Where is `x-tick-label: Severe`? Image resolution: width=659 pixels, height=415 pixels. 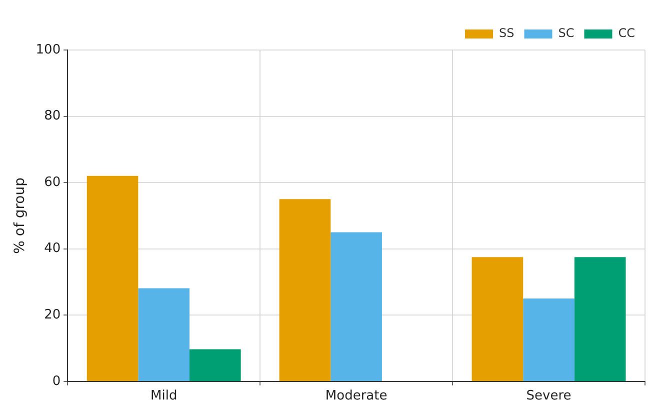
x-tick-label: Severe is located at coordinates (549, 396).